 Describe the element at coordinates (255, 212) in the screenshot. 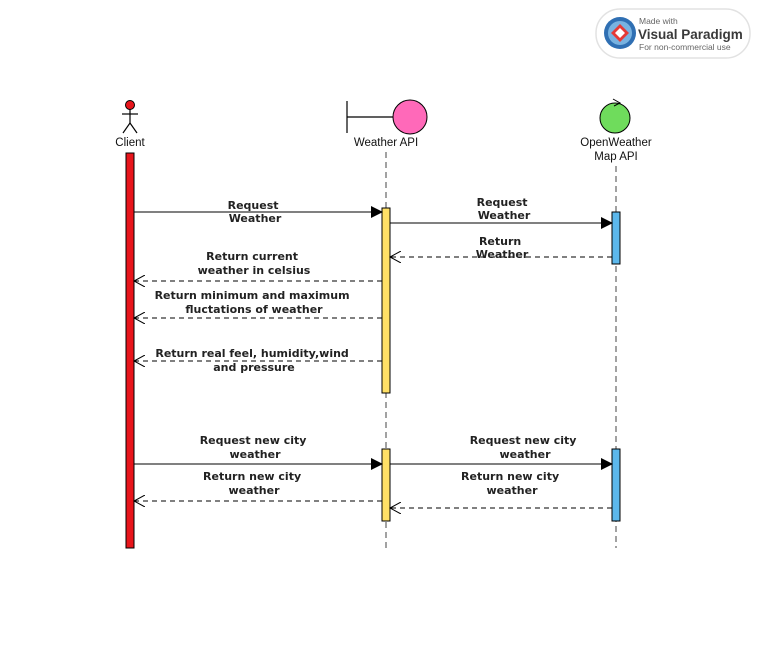

I see `message-request-weather-label: Request Weather` at that location.